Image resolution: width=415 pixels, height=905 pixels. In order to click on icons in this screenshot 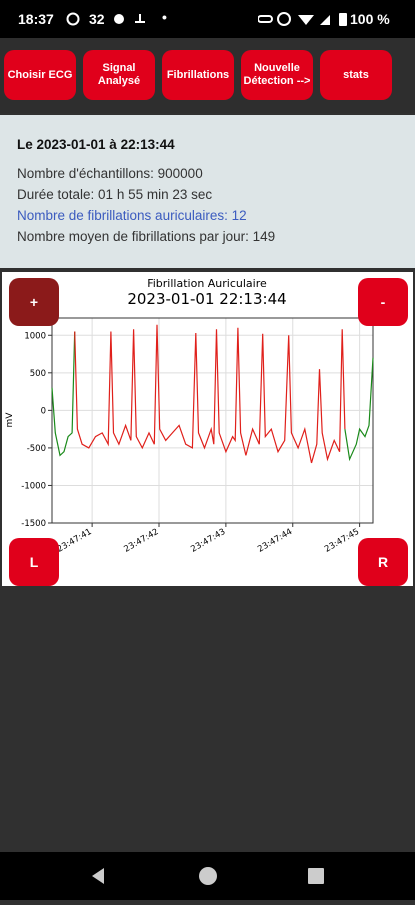, I will do `click(129, 19)`.